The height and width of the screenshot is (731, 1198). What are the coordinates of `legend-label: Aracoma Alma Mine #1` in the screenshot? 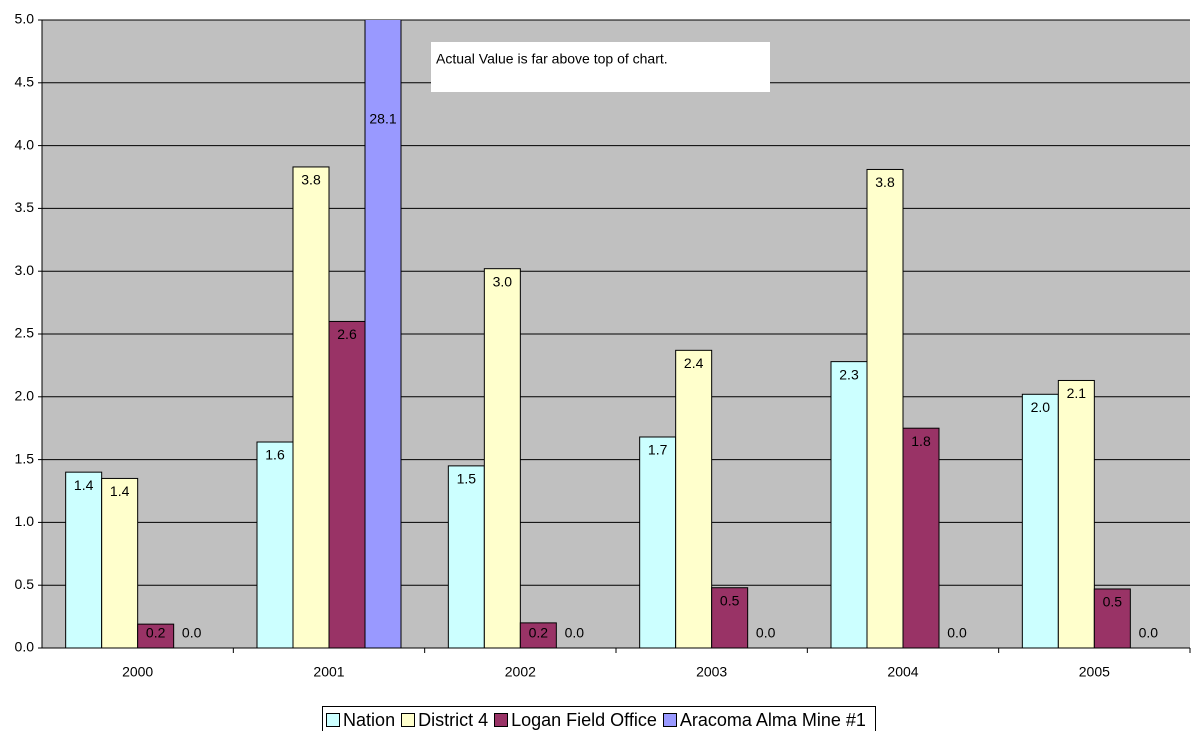 It's located at (772, 719).